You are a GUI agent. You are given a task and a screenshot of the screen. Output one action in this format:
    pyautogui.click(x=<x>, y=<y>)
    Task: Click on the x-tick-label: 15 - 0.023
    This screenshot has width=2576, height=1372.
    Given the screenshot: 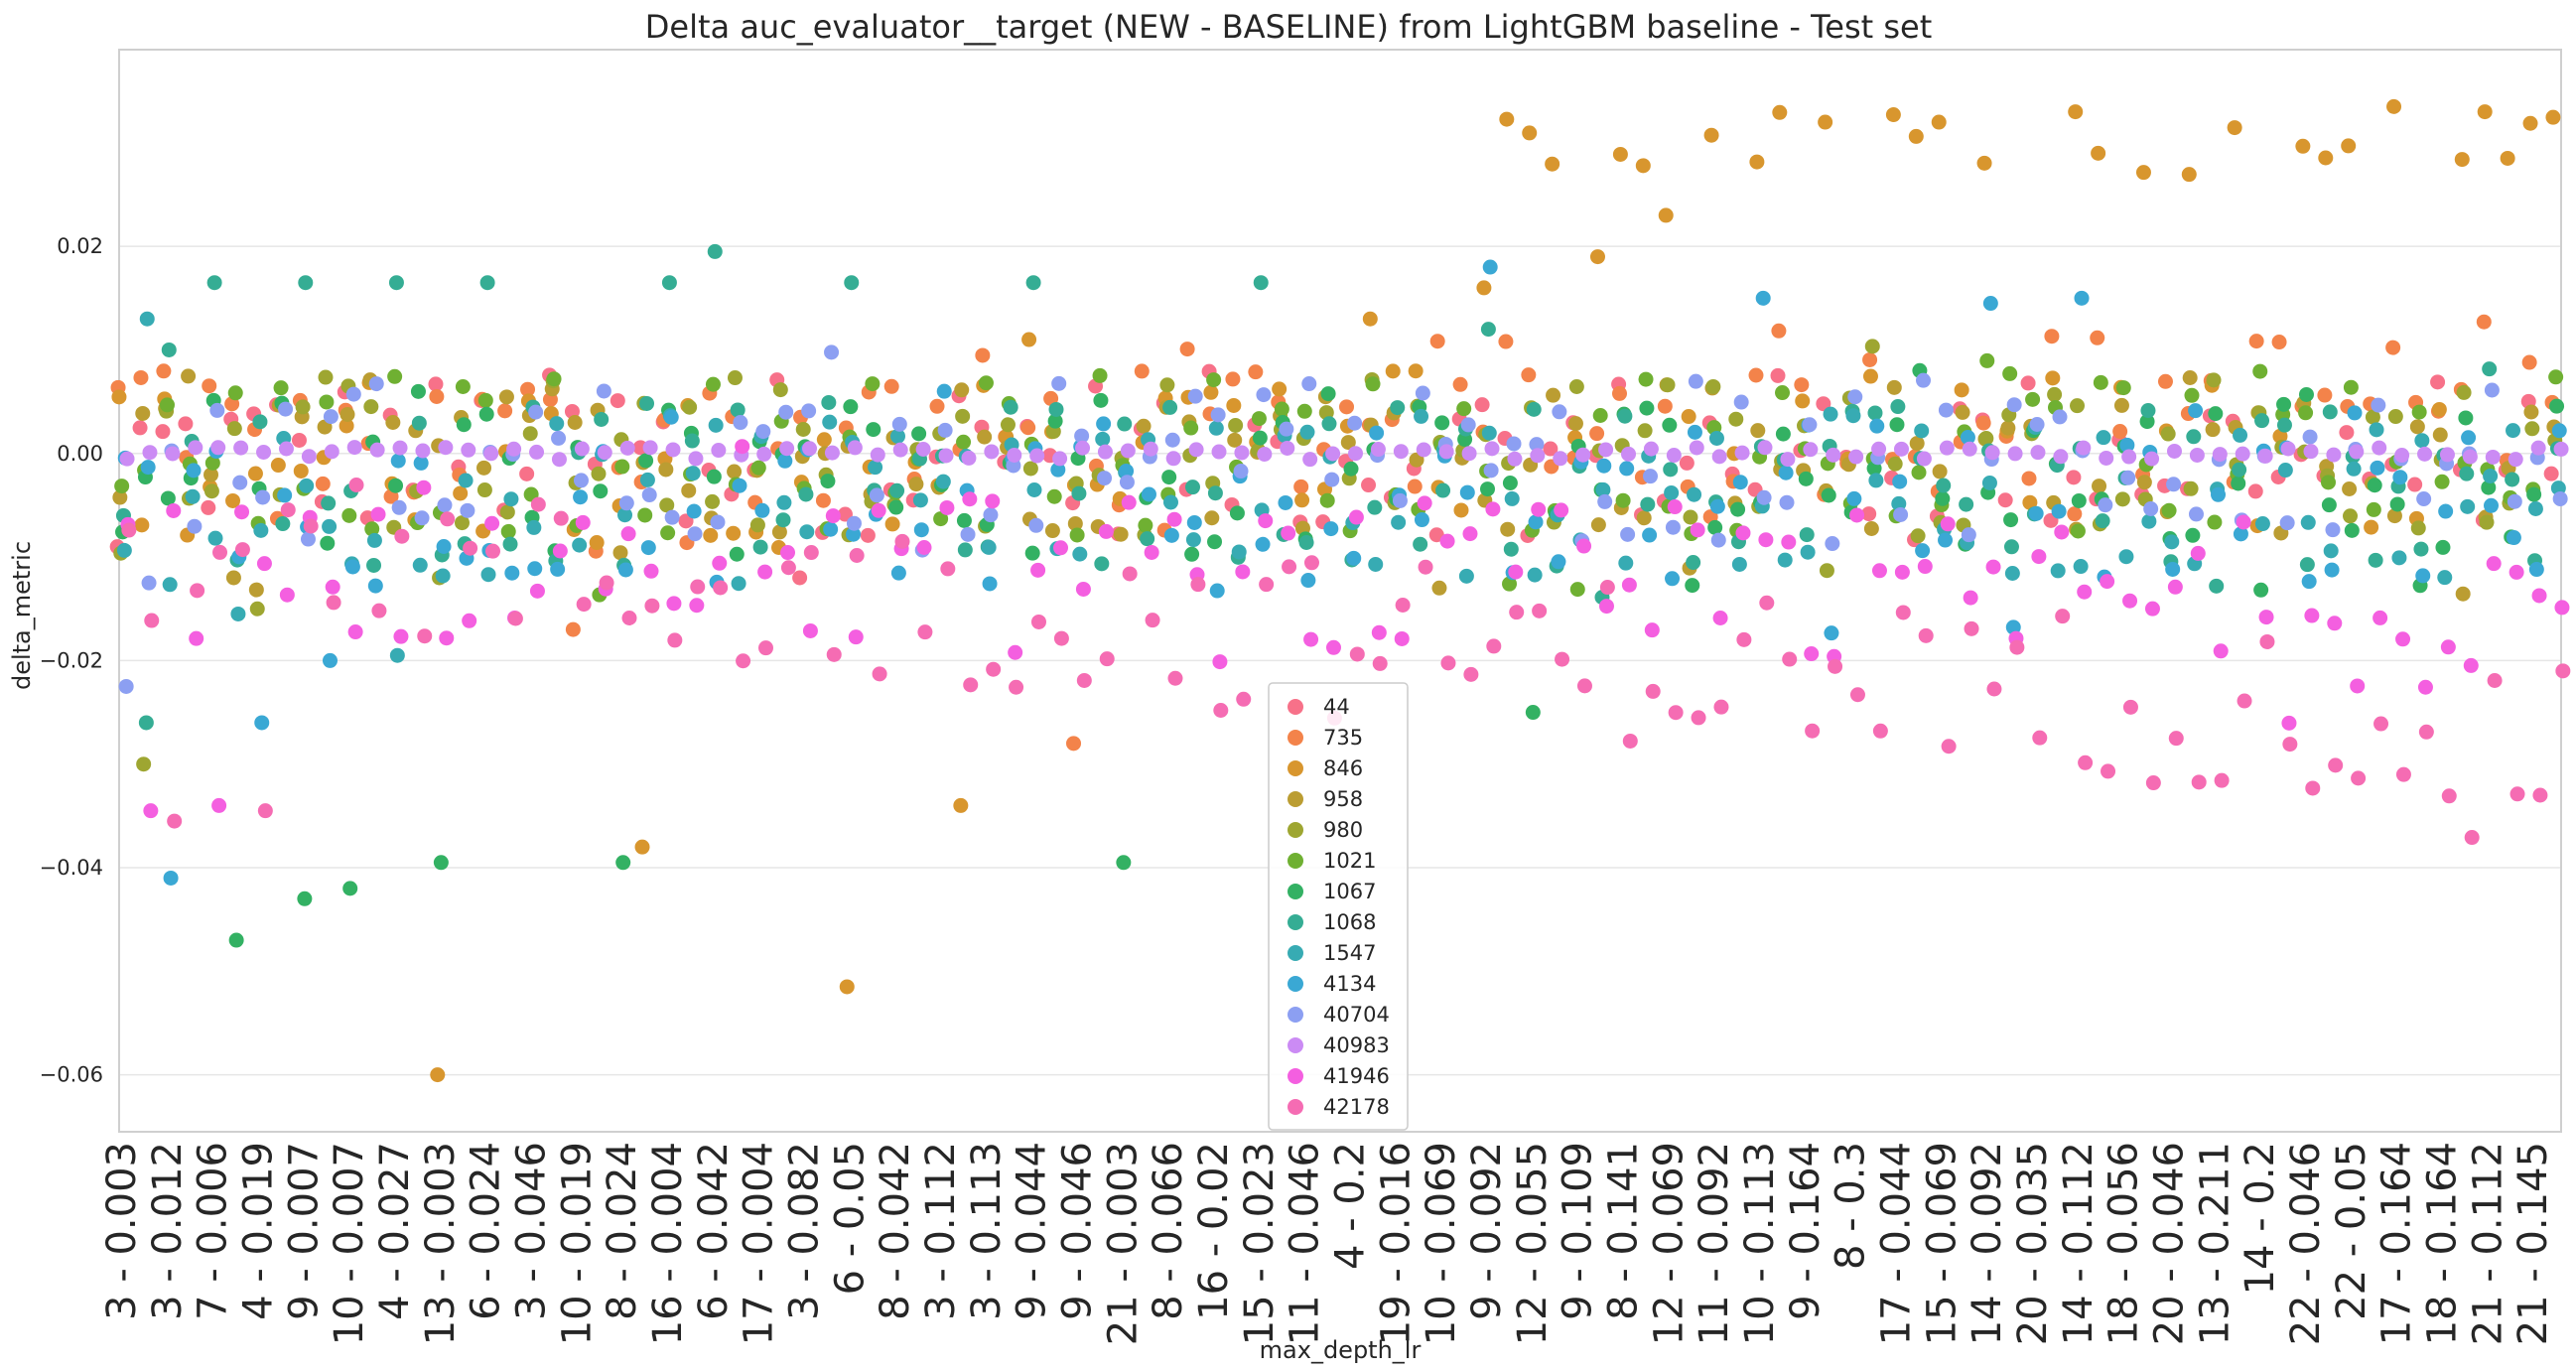 What is the action you would take?
    pyautogui.click(x=1260, y=1243)
    